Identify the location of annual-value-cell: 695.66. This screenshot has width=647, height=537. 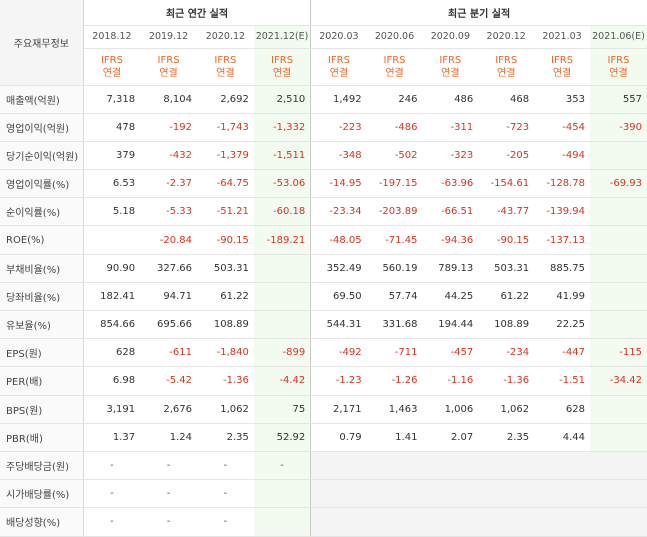
(168, 325).